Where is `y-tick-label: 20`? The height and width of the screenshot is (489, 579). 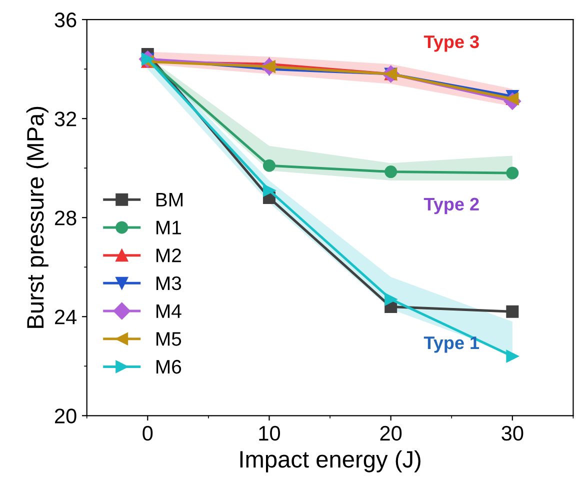 y-tick-label: 20 is located at coordinates (65, 416).